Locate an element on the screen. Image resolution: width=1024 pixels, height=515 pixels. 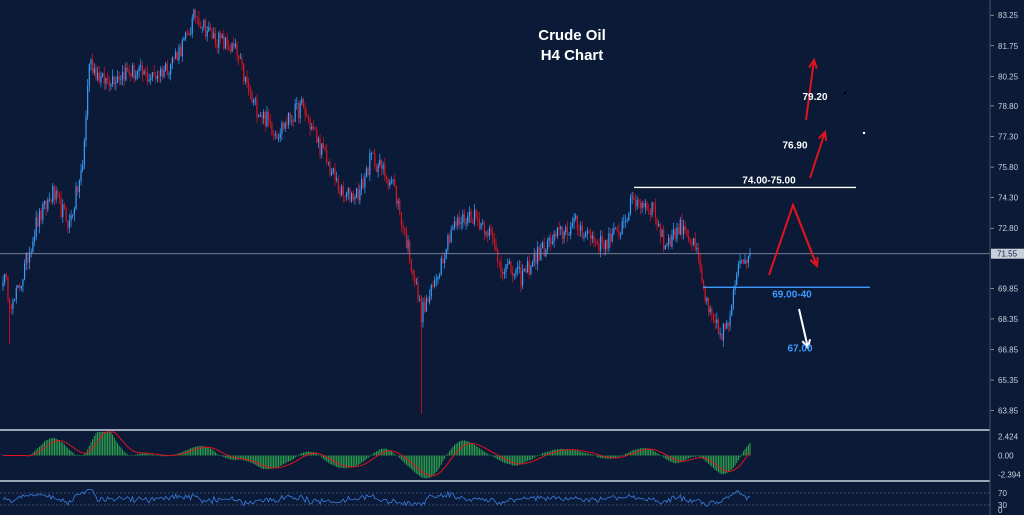
annotations: 74.00-75.00 69.00-40 79.20 76.90 67.00 is located at coordinates (804, 223).